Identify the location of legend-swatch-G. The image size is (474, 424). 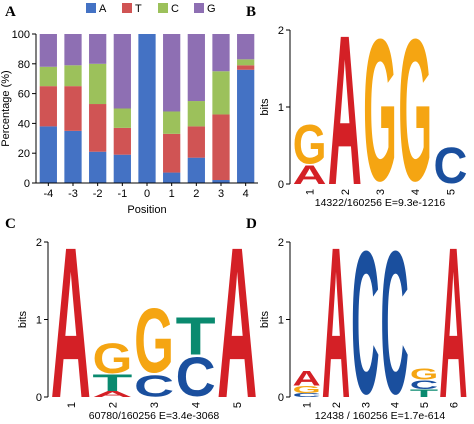
(199, 8).